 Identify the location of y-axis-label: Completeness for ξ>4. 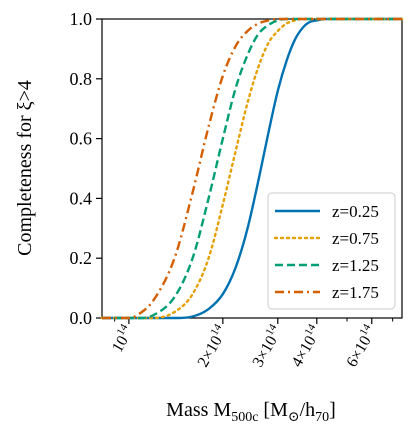
(25, 168).